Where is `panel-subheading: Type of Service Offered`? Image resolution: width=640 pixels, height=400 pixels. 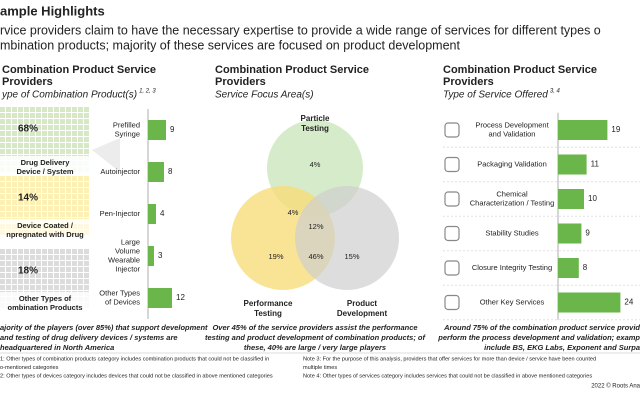 panel-subheading: Type of Service Offered is located at coordinates (495, 95).